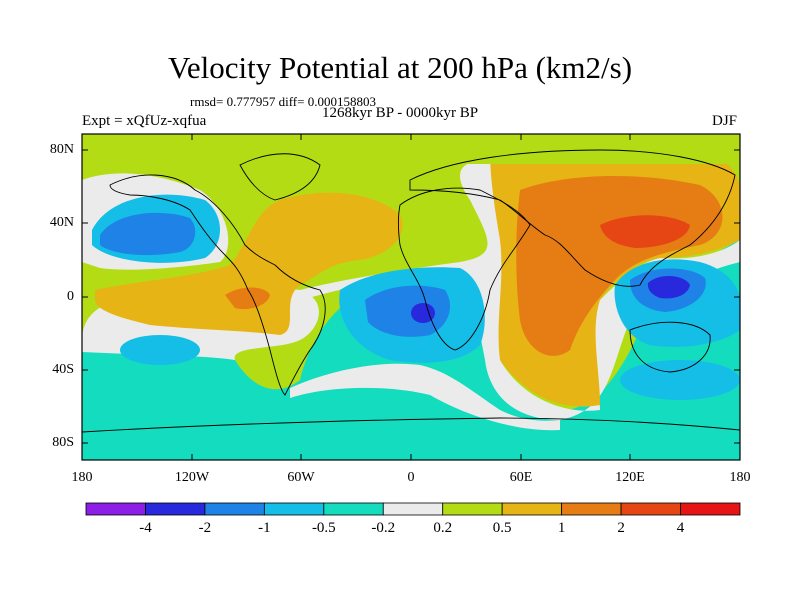 The image size is (800, 600). What do you see at coordinates (280, 177) in the screenshot?
I see `greenland-coastline` at bounding box center [280, 177].